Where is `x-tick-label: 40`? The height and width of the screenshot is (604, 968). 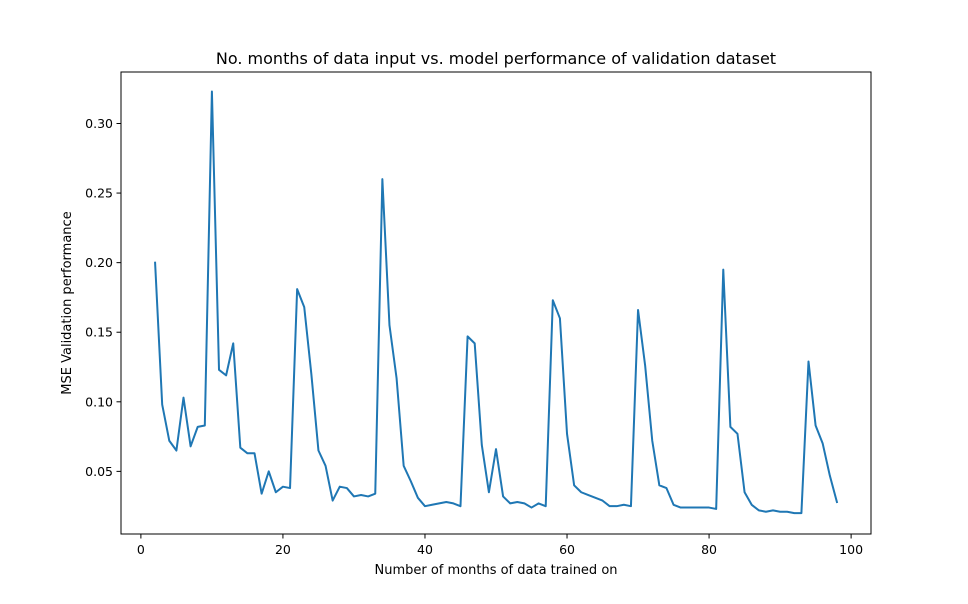 x-tick-label: 40 is located at coordinates (425, 549).